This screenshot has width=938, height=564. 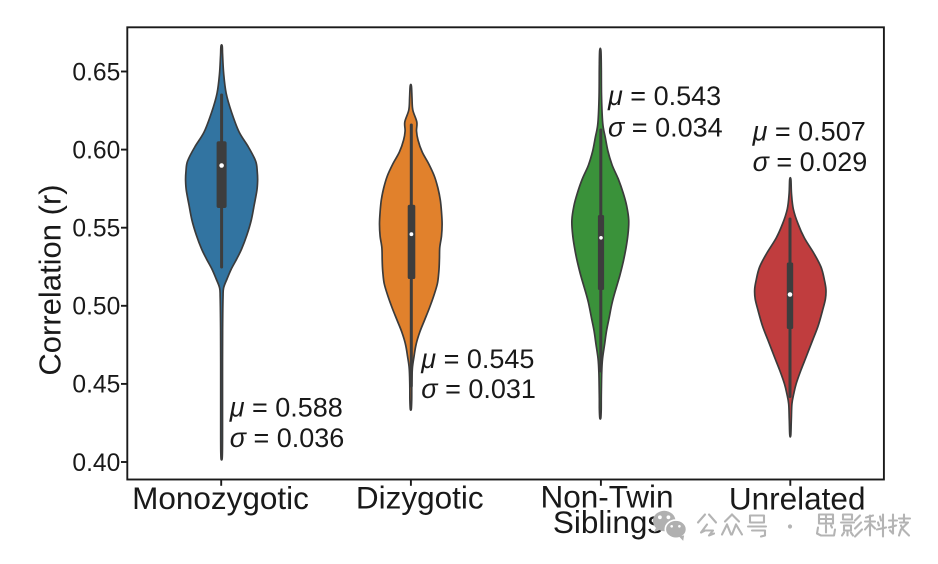 I want to click on svg-text: 0.40, so click(x=96, y=463).